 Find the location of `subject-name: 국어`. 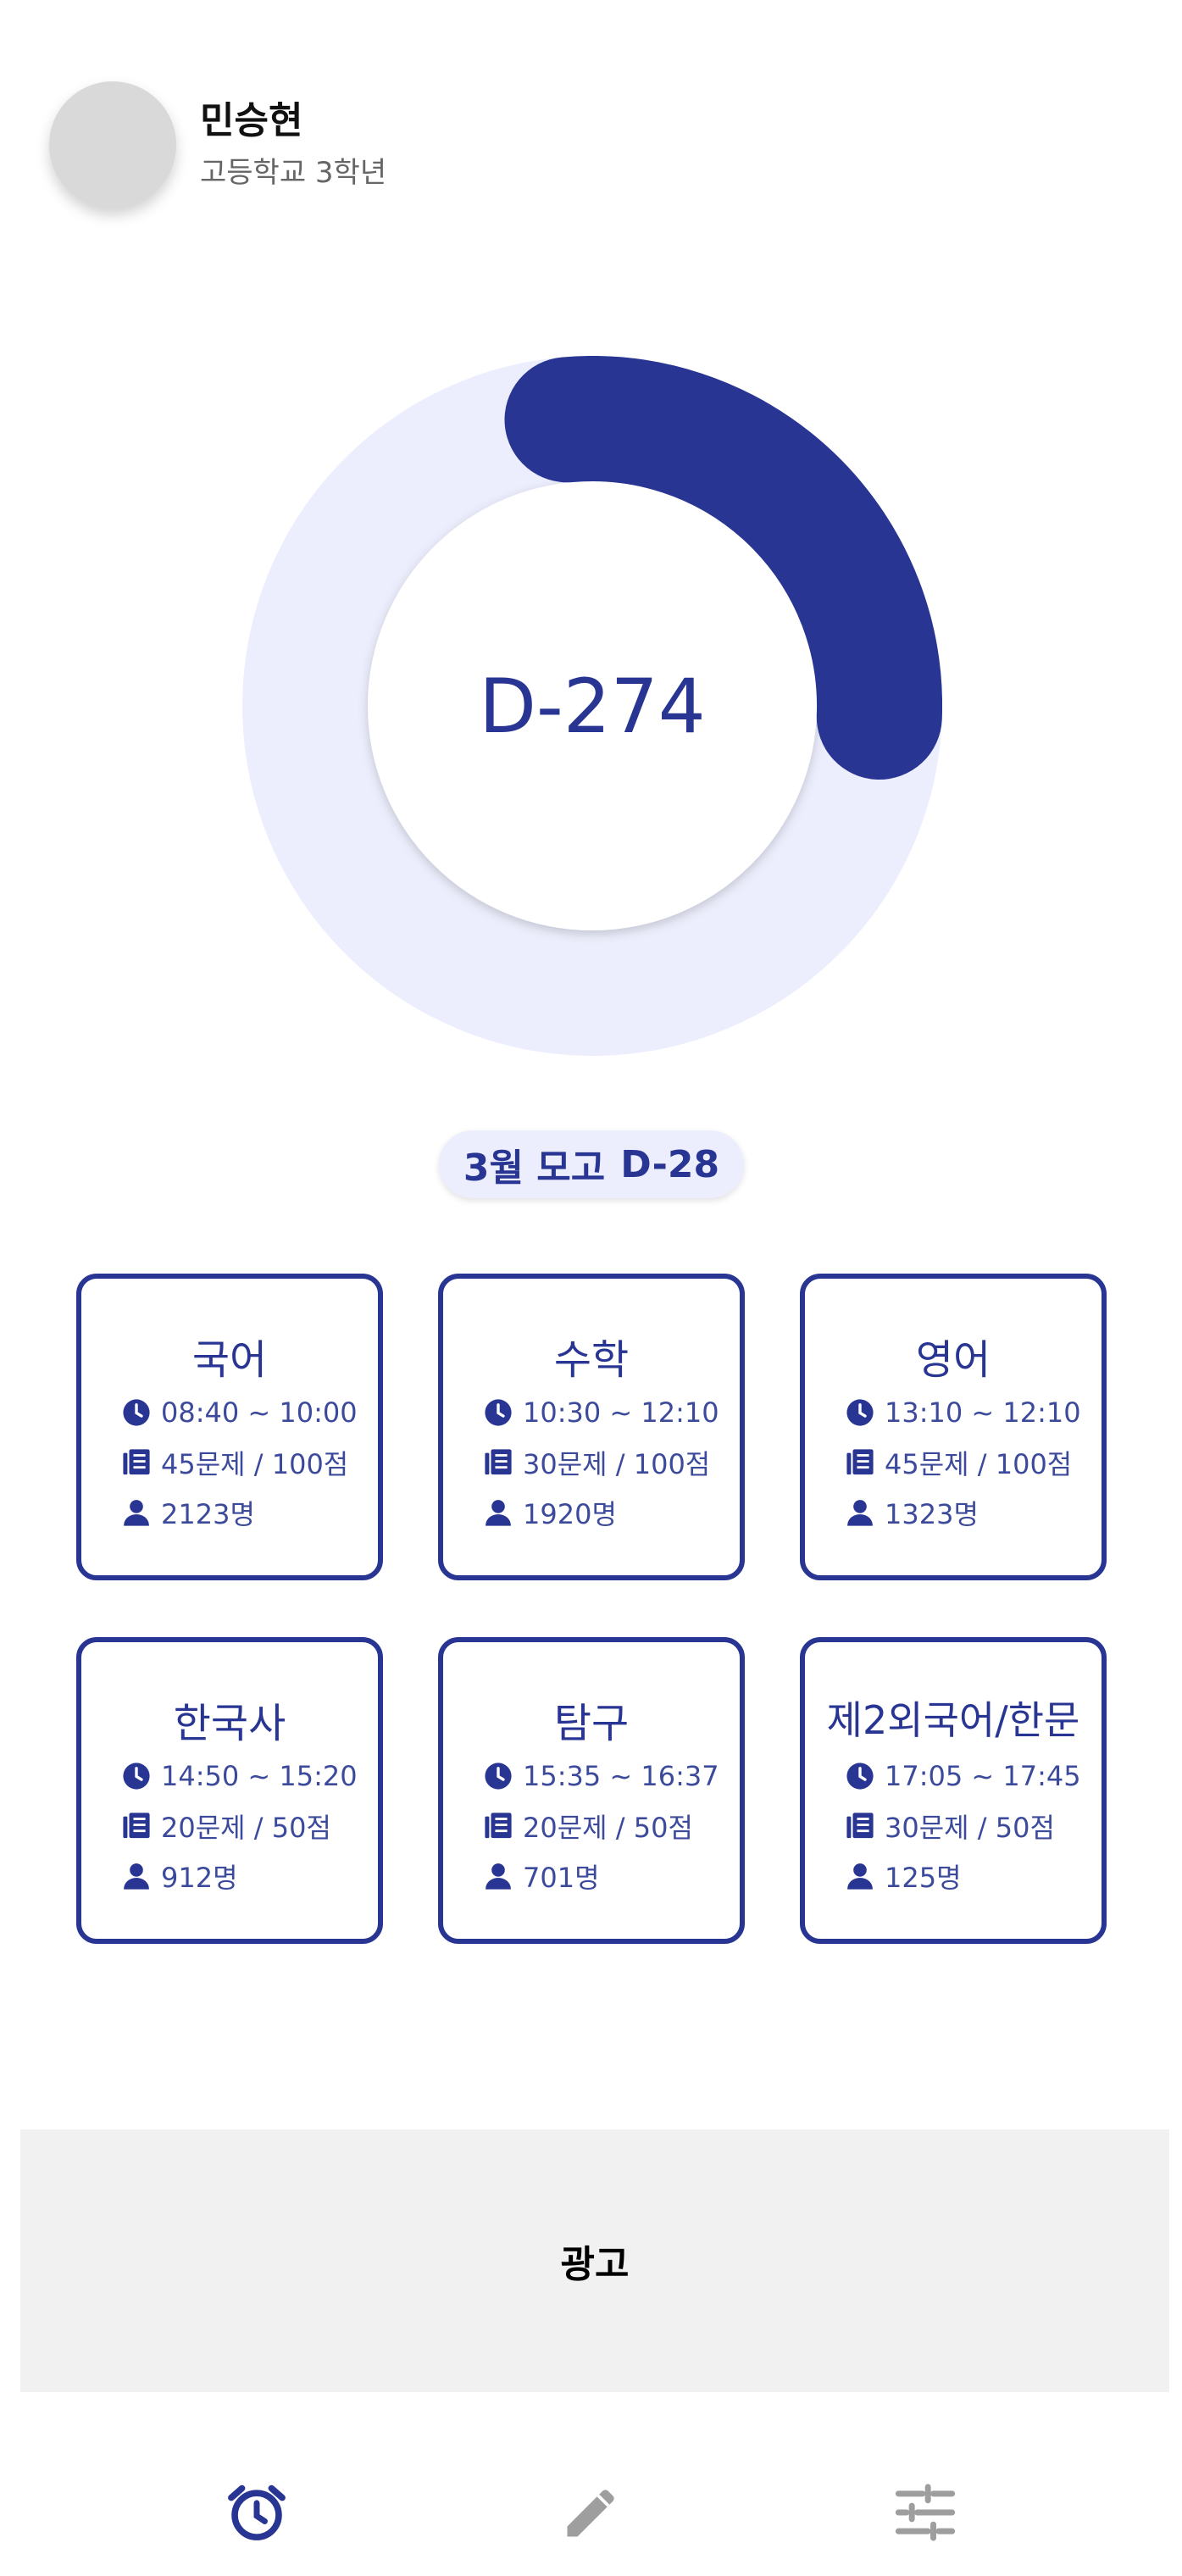

subject-name: 국어 is located at coordinates (230, 1360).